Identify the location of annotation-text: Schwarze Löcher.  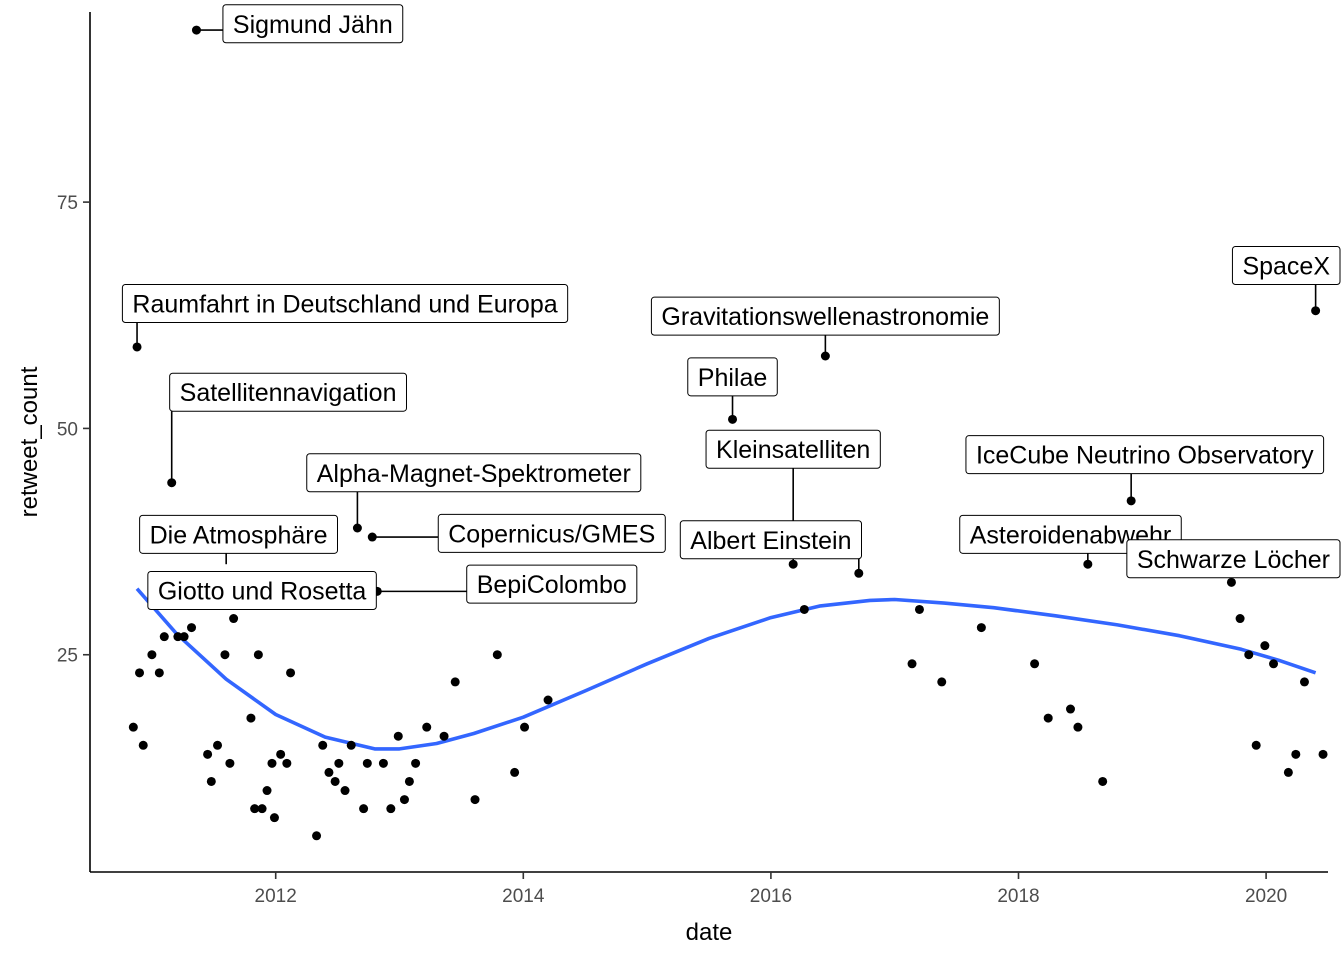
(1233, 560).